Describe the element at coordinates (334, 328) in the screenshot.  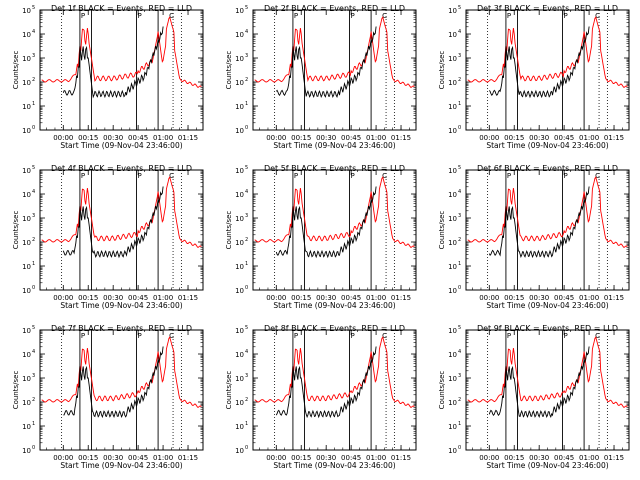
I see `panel-title: Det 8f BLACK = Events, RED = LLD` at that location.